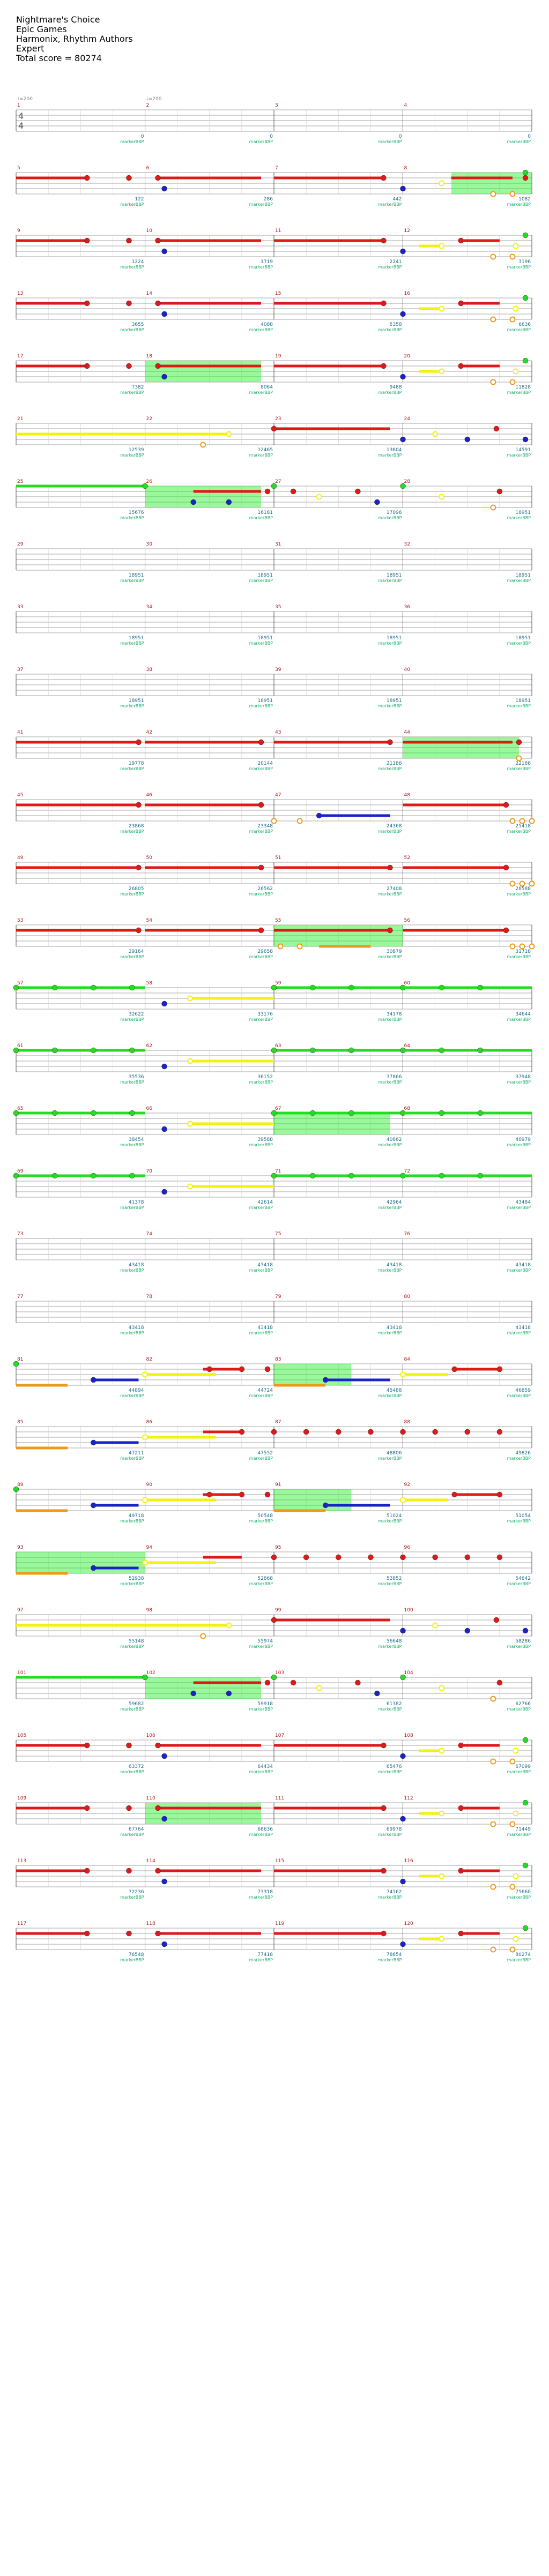  Describe the element at coordinates (21, 1861) in the screenshot. I see `measure-number: 113` at that location.